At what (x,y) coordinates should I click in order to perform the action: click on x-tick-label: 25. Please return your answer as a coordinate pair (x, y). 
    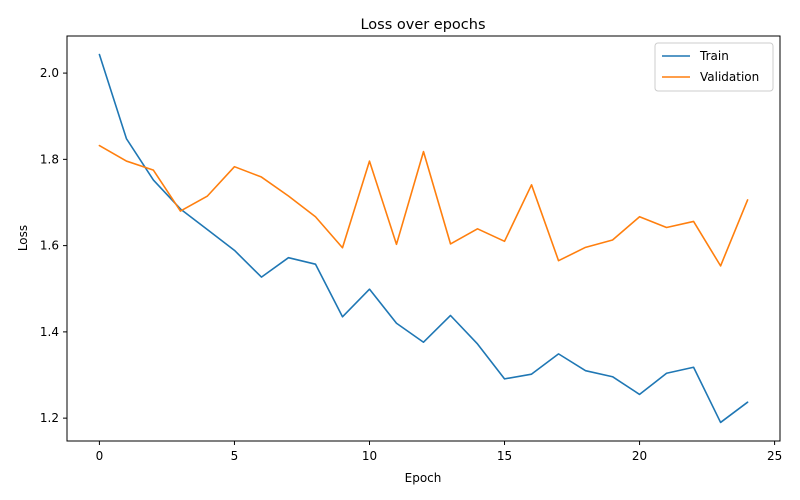
    Looking at the image, I should click on (774, 456).